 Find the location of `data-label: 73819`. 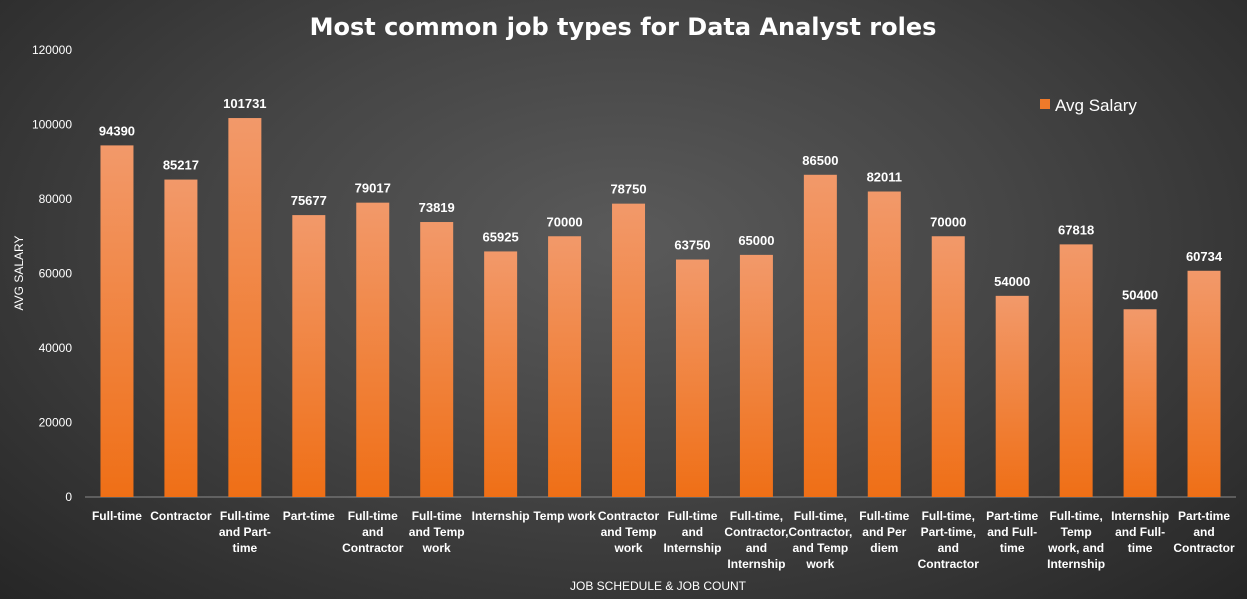

data-label: 73819 is located at coordinates (437, 207).